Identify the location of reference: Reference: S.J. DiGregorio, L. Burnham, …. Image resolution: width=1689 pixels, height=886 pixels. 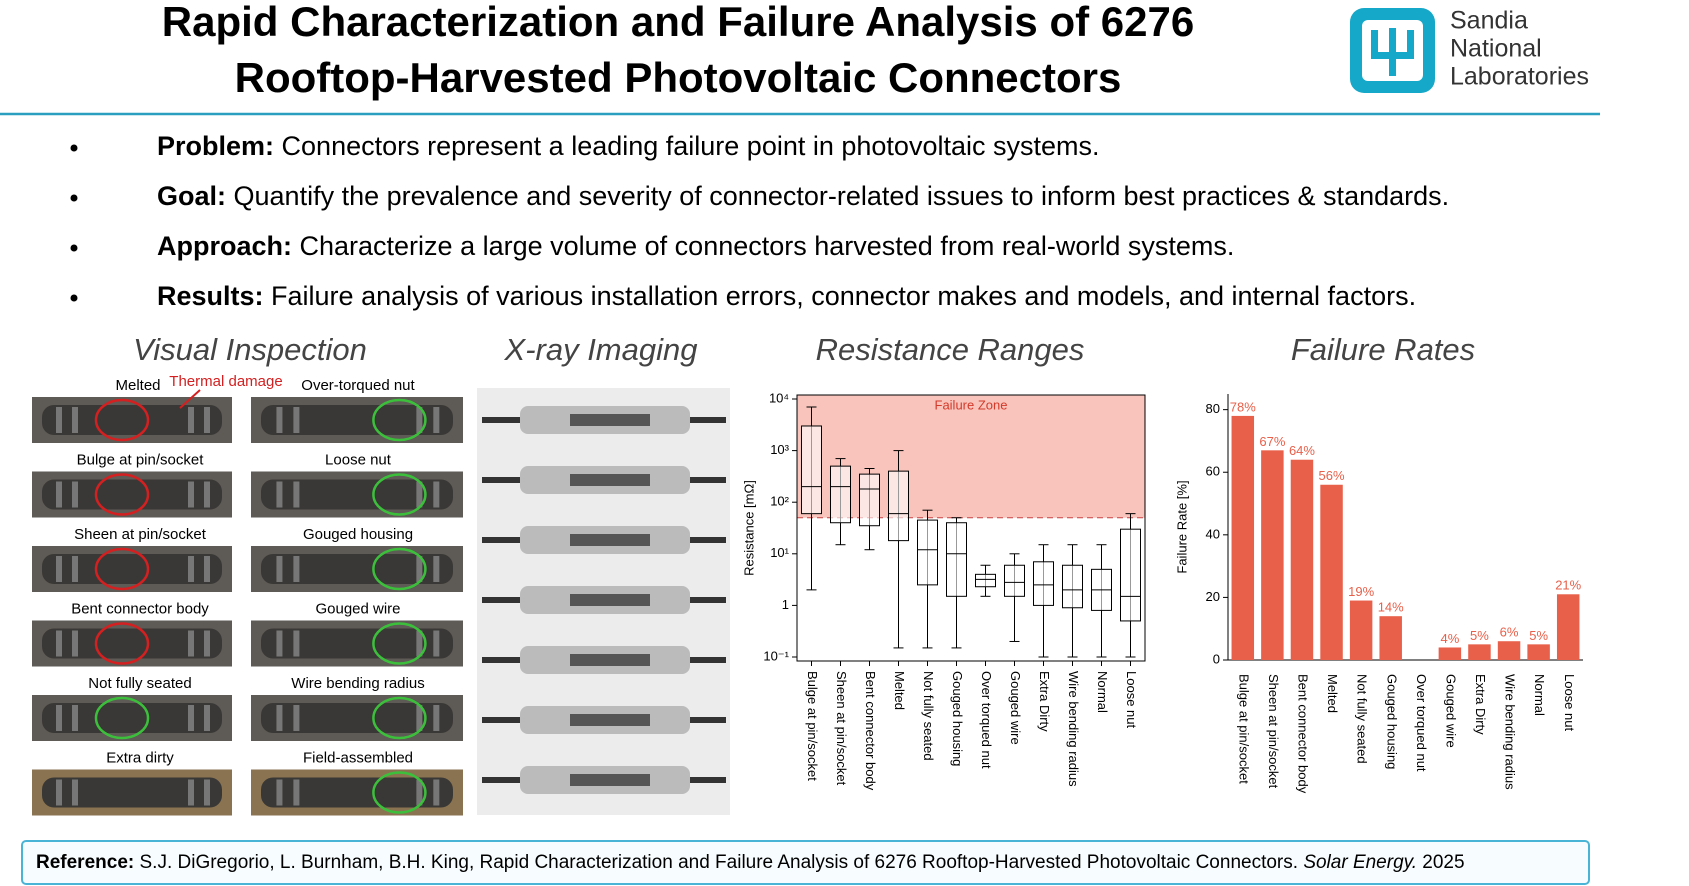
(750, 862).